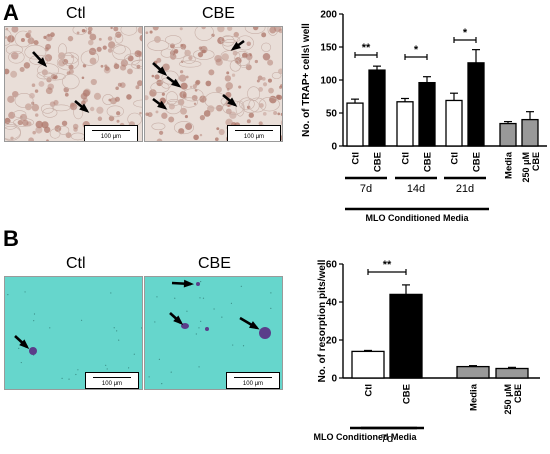  What do you see at coordinates (328, 48) in the screenshot?
I see `y-tick-label: 150` at bounding box center [328, 48].